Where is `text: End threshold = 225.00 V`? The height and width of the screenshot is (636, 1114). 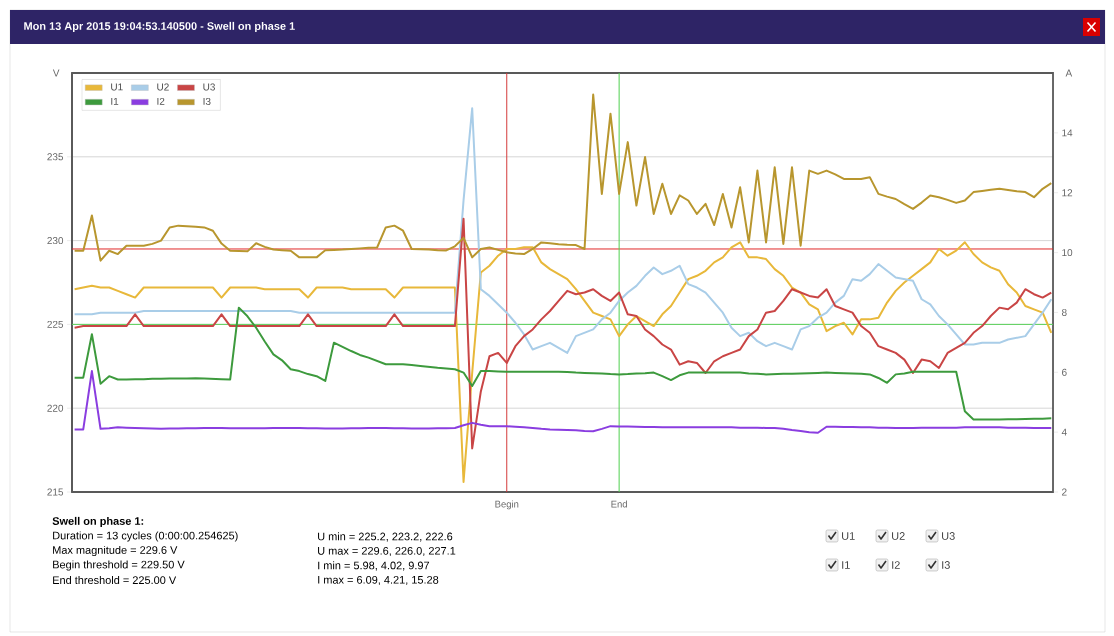 text: End threshold = 225.00 V is located at coordinates (115, 580).